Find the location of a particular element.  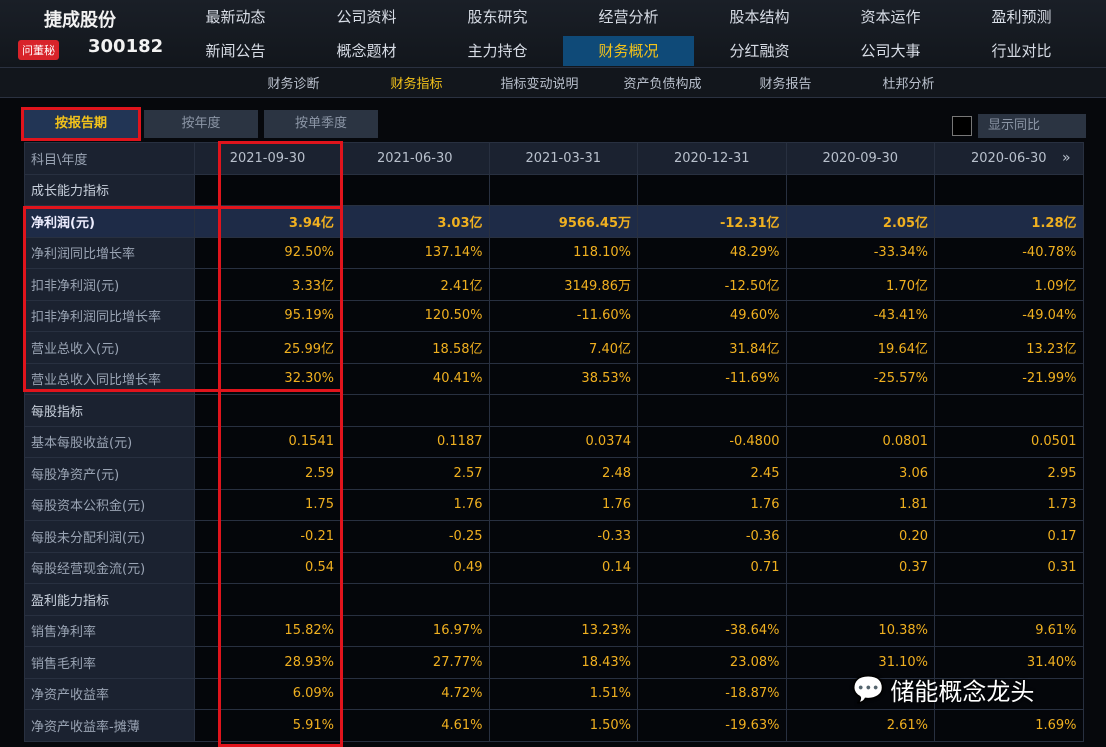

cell-value: 25.99亿 is located at coordinates (267, 347).